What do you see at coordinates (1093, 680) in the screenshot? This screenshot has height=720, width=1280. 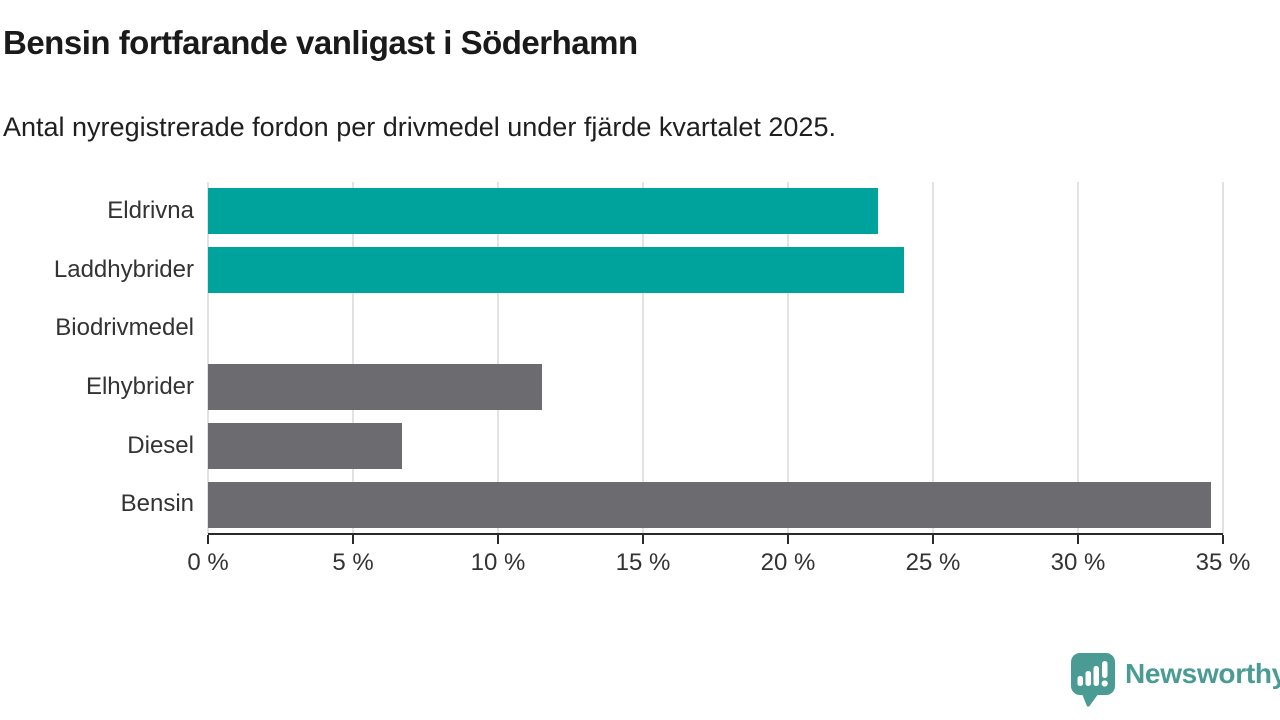 I see `newsworthy-speech-bubble-chart-icon` at bounding box center [1093, 680].